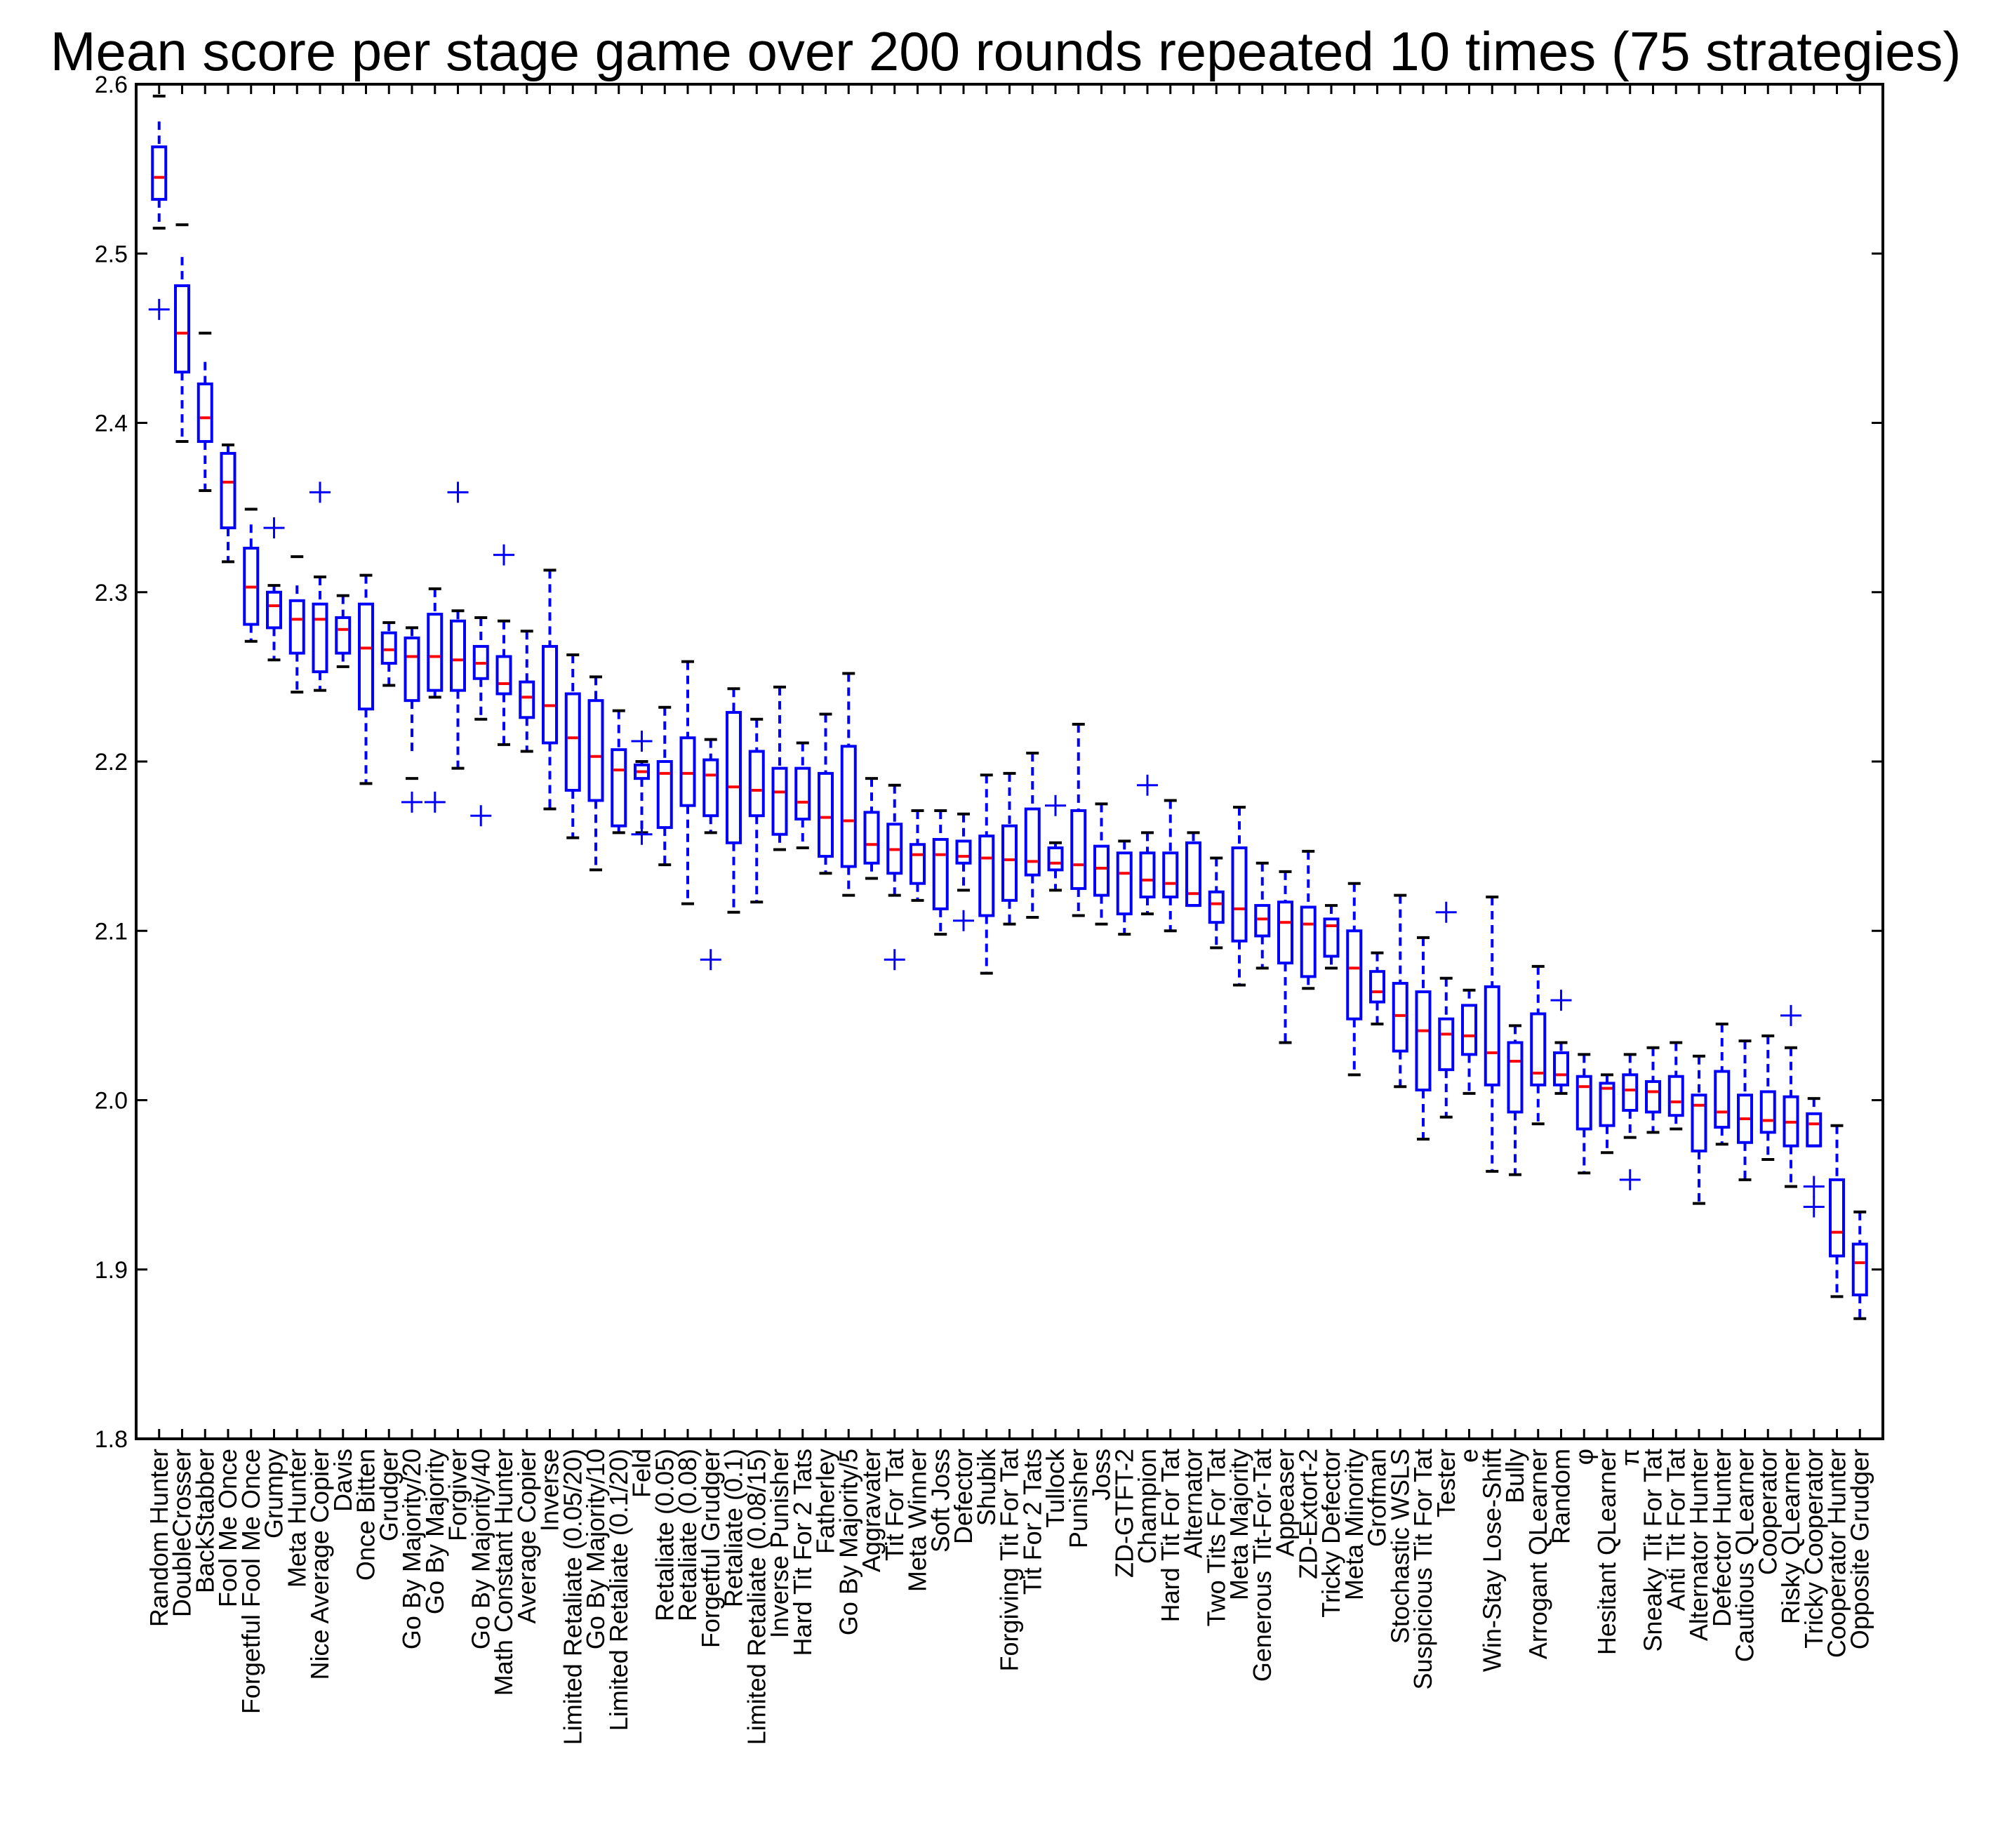 The height and width of the screenshot is (1848, 2012). Describe the element at coordinates (480, 1549) in the screenshot. I see `x-category-label: Go By Majority/40` at that location.